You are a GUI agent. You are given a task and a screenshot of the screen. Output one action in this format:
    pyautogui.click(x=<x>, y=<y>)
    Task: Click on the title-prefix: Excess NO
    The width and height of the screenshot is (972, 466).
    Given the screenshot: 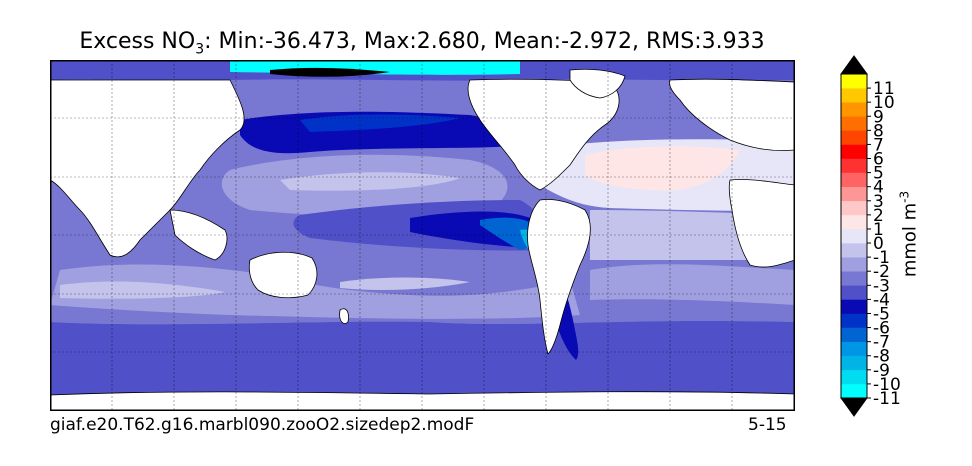 What is the action you would take?
    pyautogui.click(x=137, y=41)
    